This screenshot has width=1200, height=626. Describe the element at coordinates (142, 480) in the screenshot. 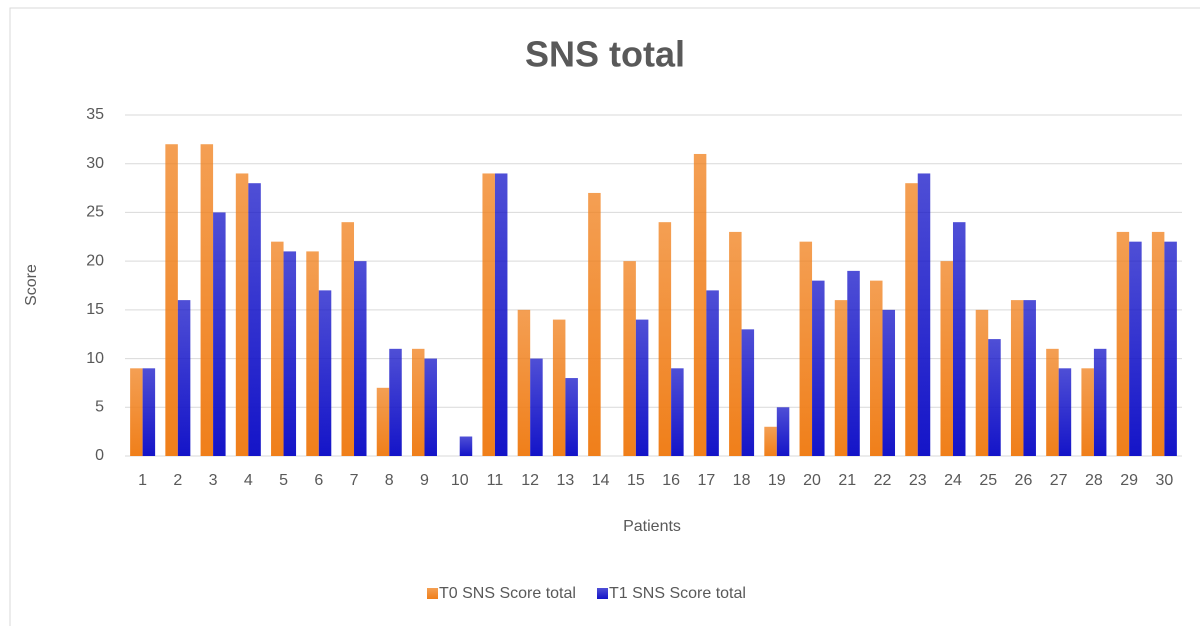

I see `x-tick-label: 1` at that location.